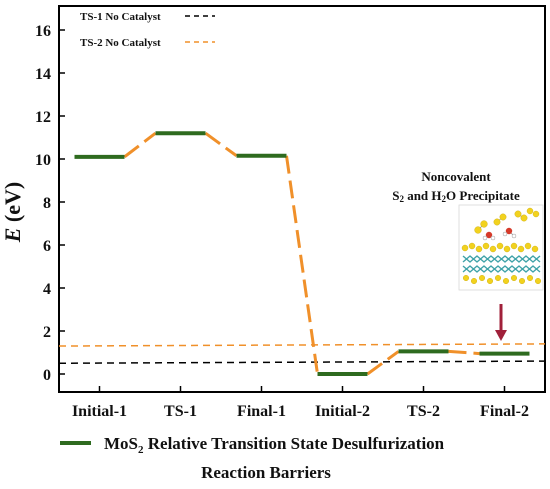  I want to click on annotation-line2: S2 and H2O Precipitate, so click(456, 196).